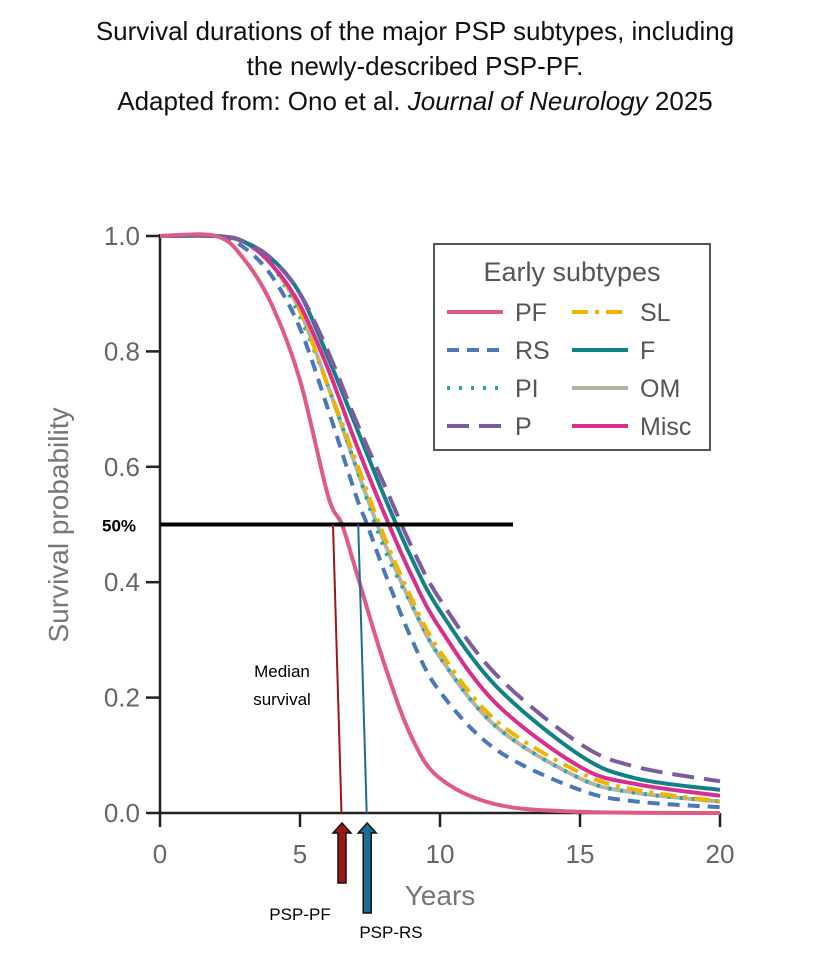  What do you see at coordinates (300, 854) in the screenshot?
I see `x-tick-label: 5` at bounding box center [300, 854].